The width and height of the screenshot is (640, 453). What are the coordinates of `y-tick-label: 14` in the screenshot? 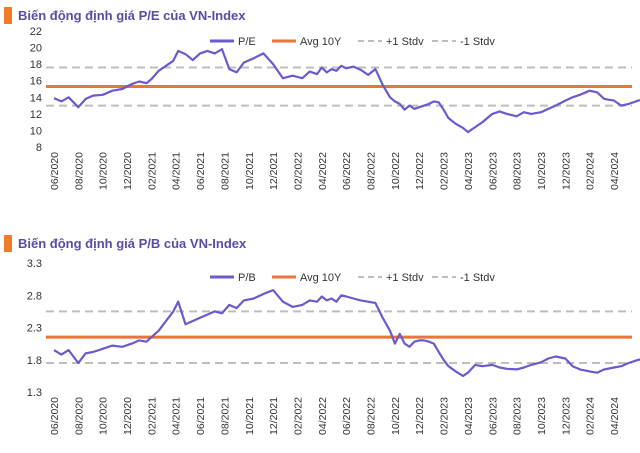 It's located at (36, 98).